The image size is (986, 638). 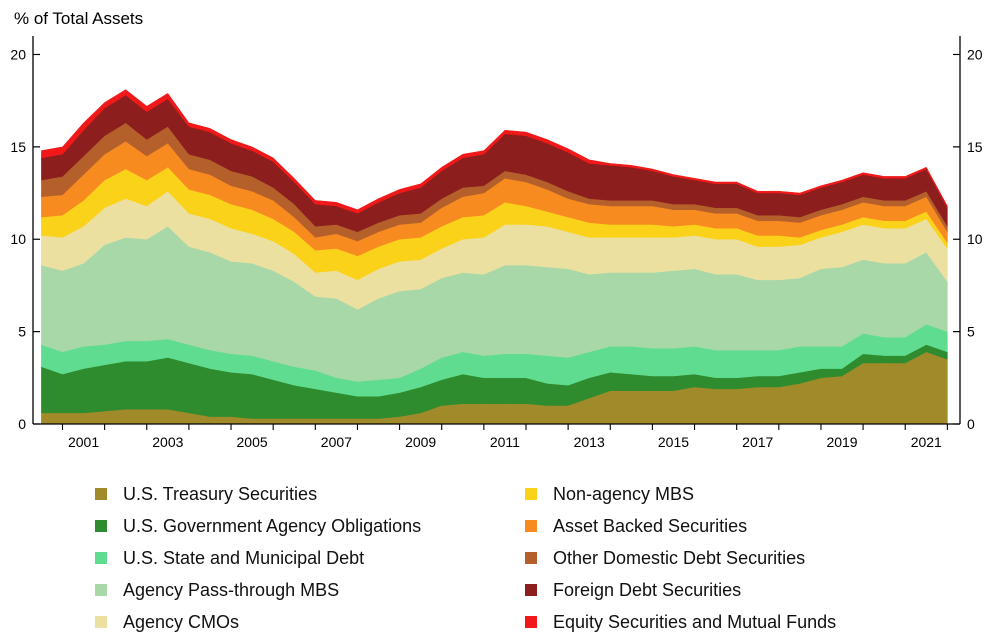 I want to click on legend-item: Asset Backed Securities, so click(x=740, y=526).